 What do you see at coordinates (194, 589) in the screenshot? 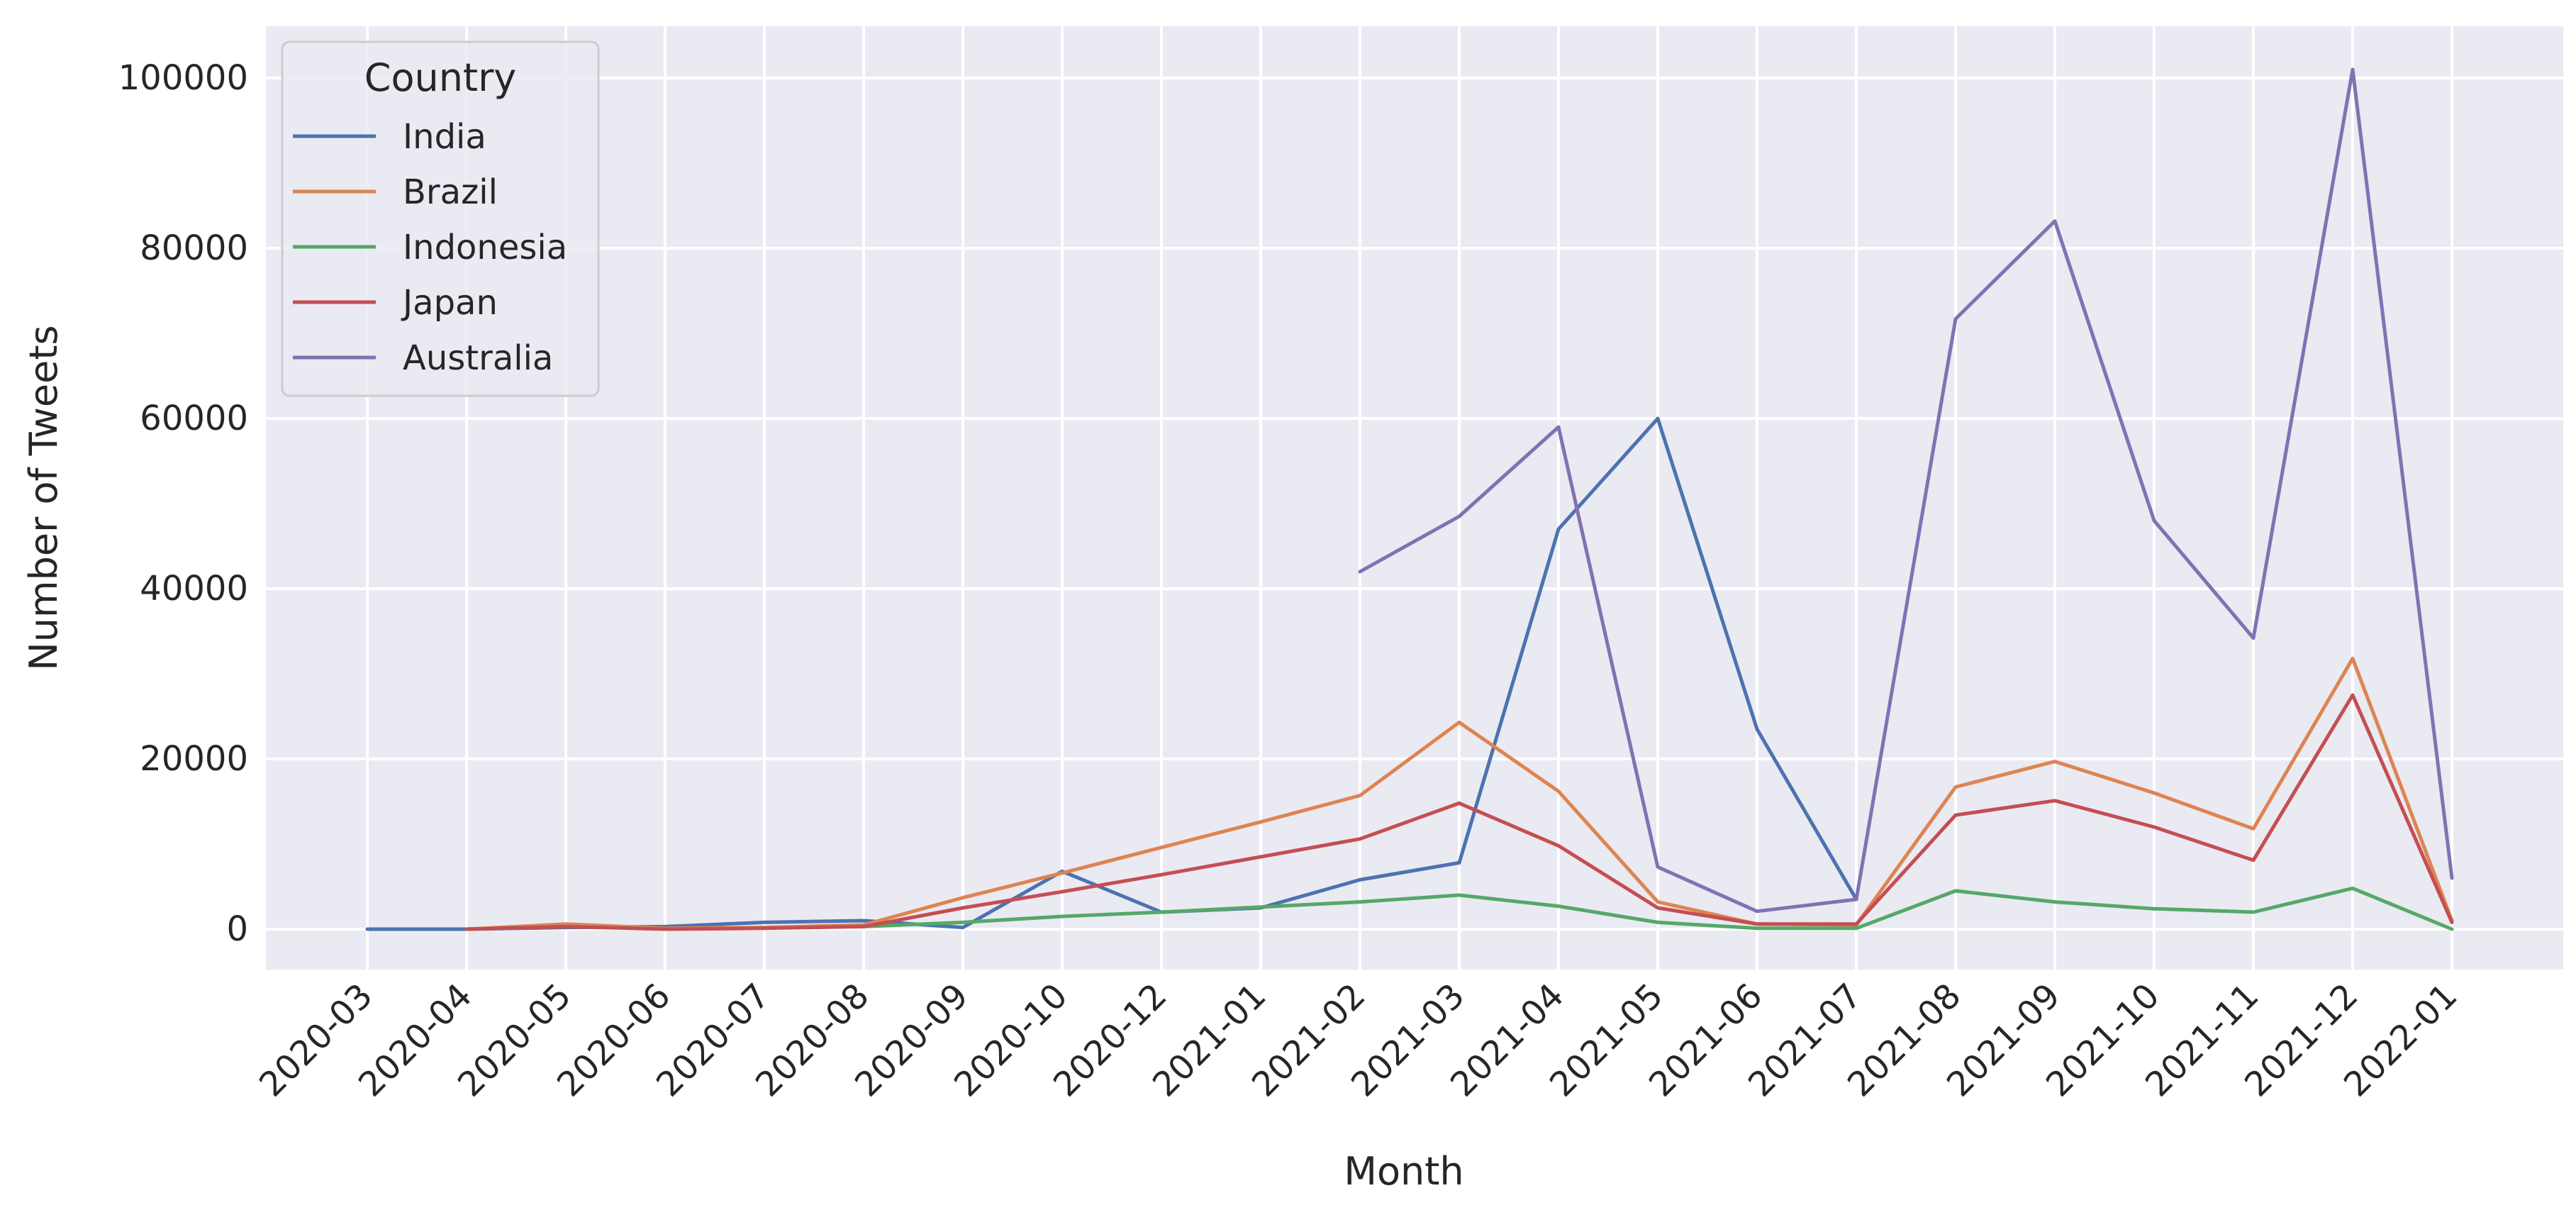
I see `y-tick-label: 40000` at bounding box center [194, 589].